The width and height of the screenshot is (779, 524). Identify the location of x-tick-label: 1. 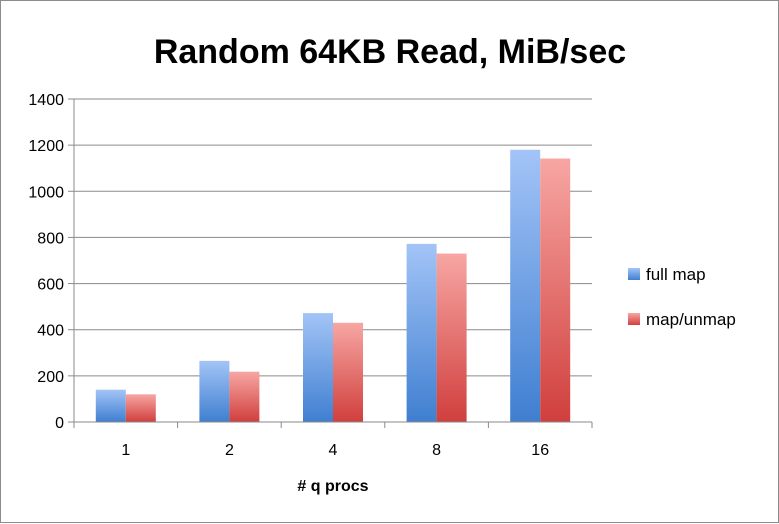
(125, 450).